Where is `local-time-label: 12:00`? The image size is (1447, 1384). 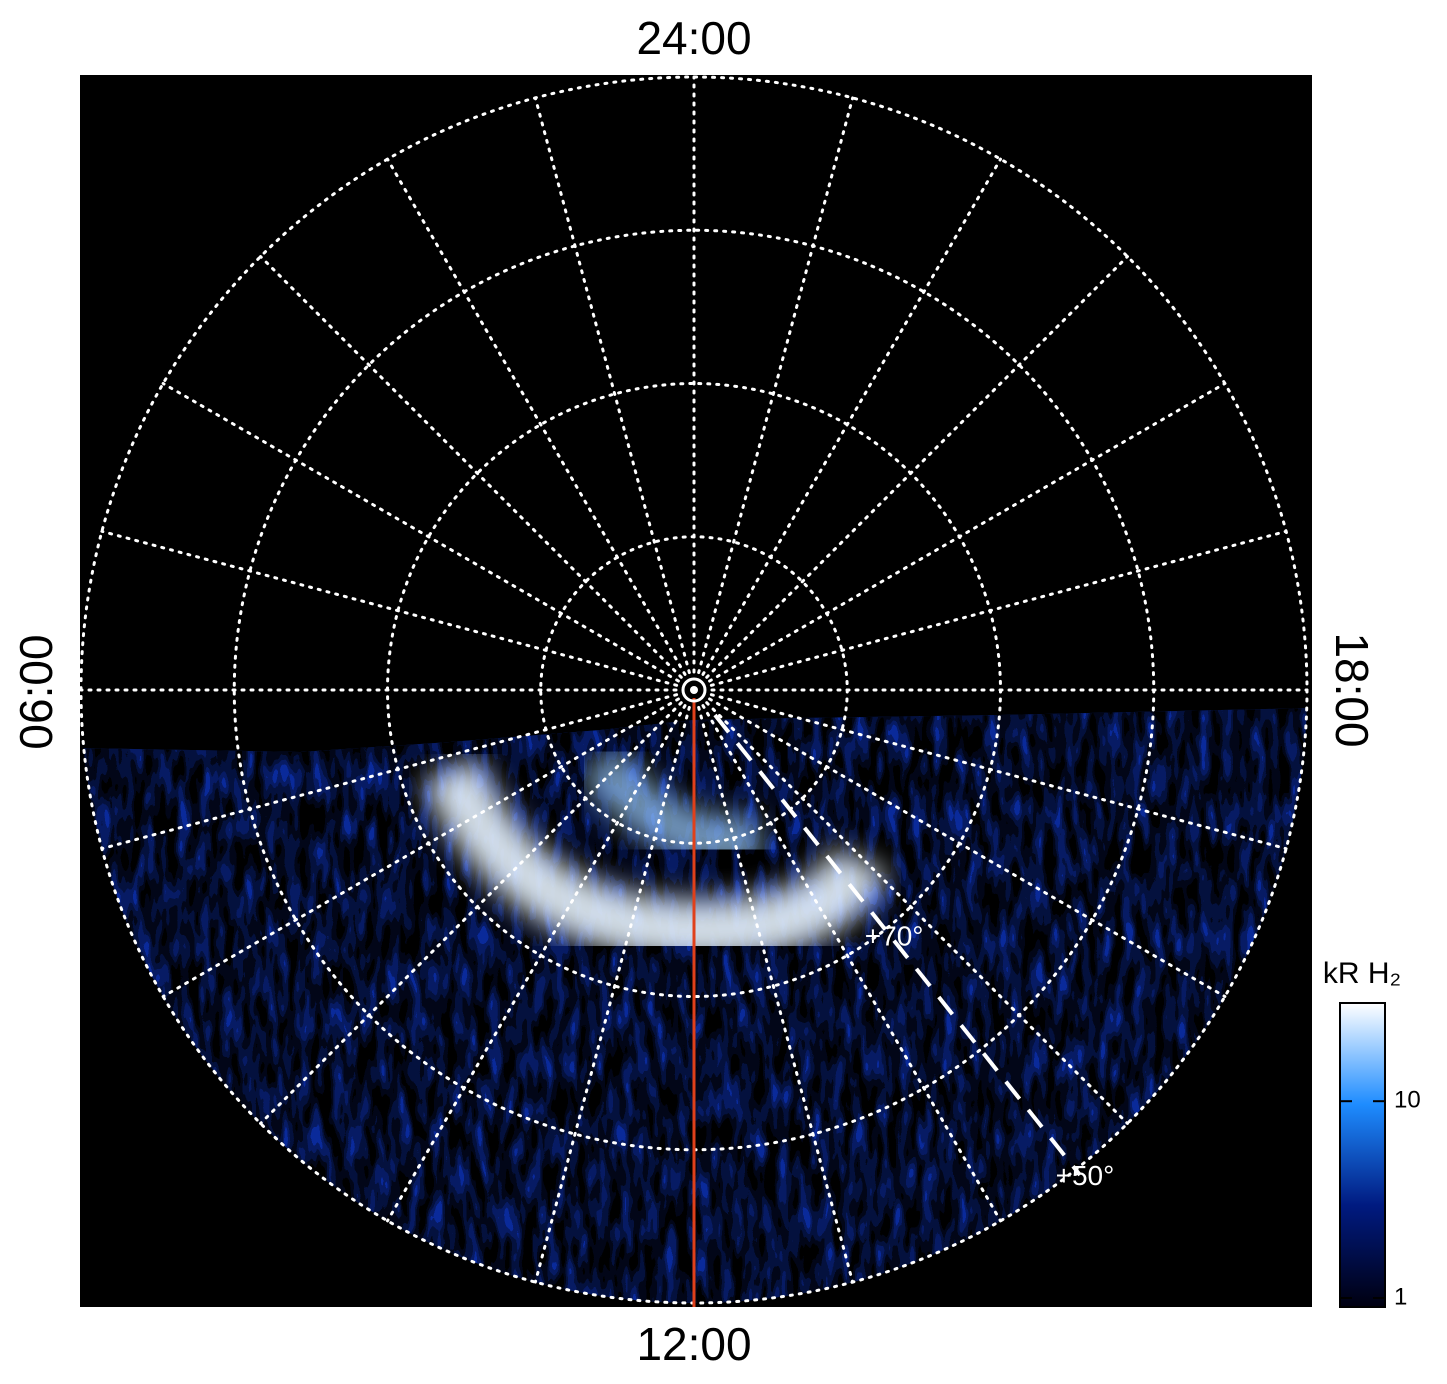 local-time-label: 12:00 is located at coordinates (693, 1344).